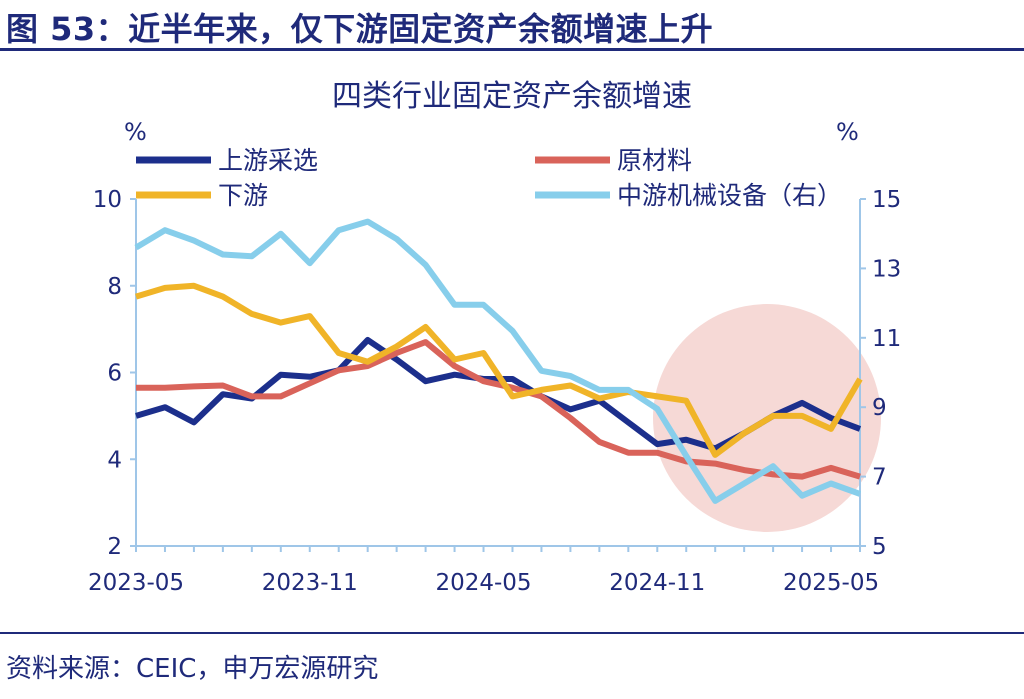 This screenshot has width=1024, height=699. I want to click on left-tick-label: 6, so click(114, 374).